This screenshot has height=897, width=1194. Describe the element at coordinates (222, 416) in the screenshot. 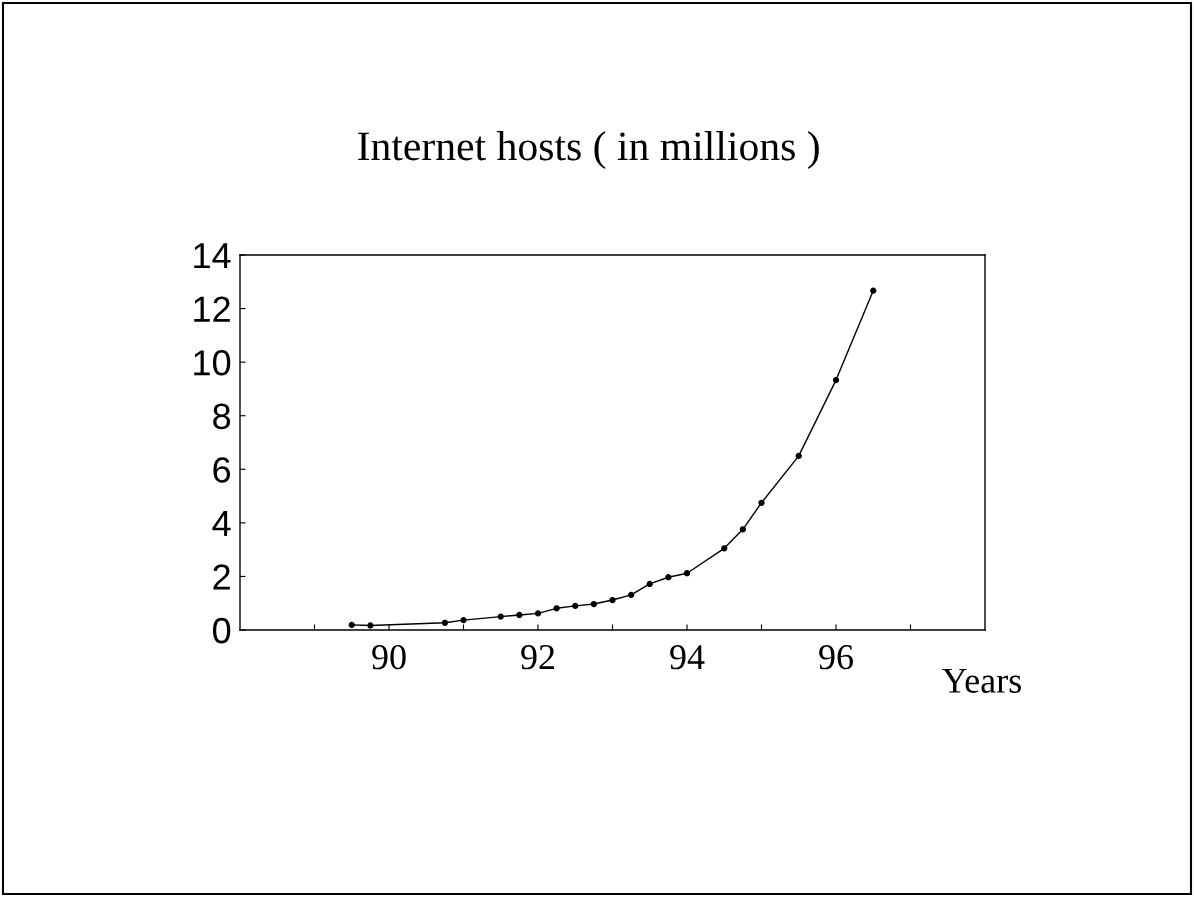

I see `y-tick-label: 8` at that location.